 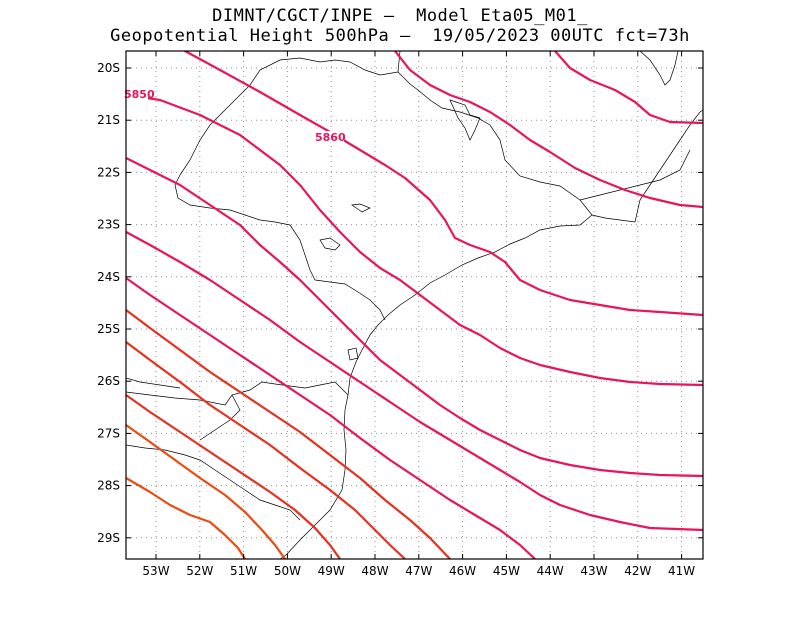 What do you see at coordinates (506, 571) in the screenshot?
I see `lon-label-45w: 45W` at bounding box center [506, 571].